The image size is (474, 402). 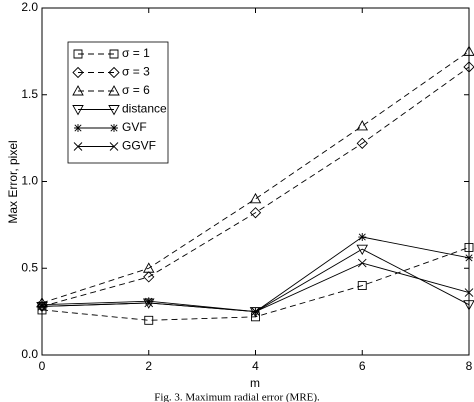 I want to click on legend-label: GGVF, so click(x=139, y=146).